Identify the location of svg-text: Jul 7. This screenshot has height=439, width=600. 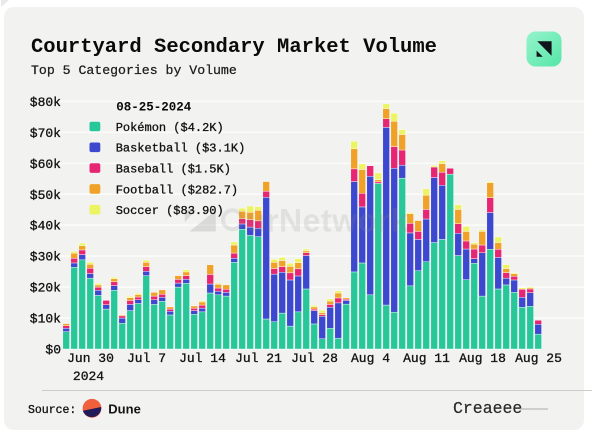
(146, 358).